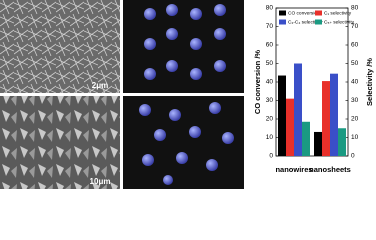 This screenshot has width=376, height=240. I want to click on y2-tick-label: 70, so click(355, 26).